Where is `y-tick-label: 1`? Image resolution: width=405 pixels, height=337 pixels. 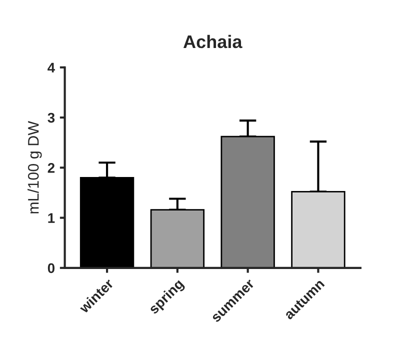
y-tick-label: 1 is located at coordinates (51, 218).